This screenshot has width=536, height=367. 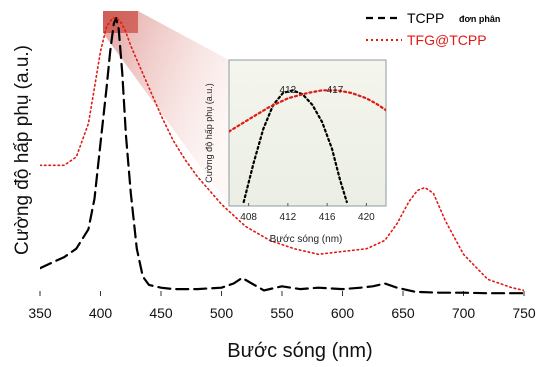 What do you see at coordinates (447, 40) in the screenshot?
I see `legend-tfg-label: TFG@TCPP` at bounding box center [447, 40].